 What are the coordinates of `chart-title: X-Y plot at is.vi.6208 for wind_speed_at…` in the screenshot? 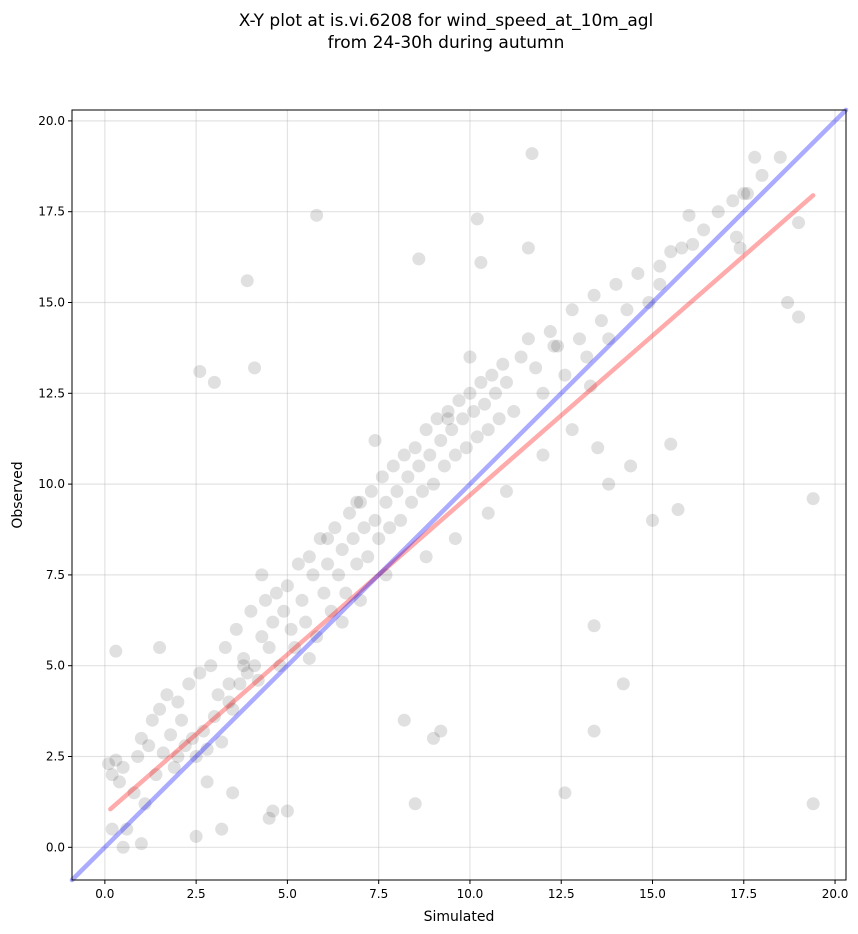 It's located at (446, 21).